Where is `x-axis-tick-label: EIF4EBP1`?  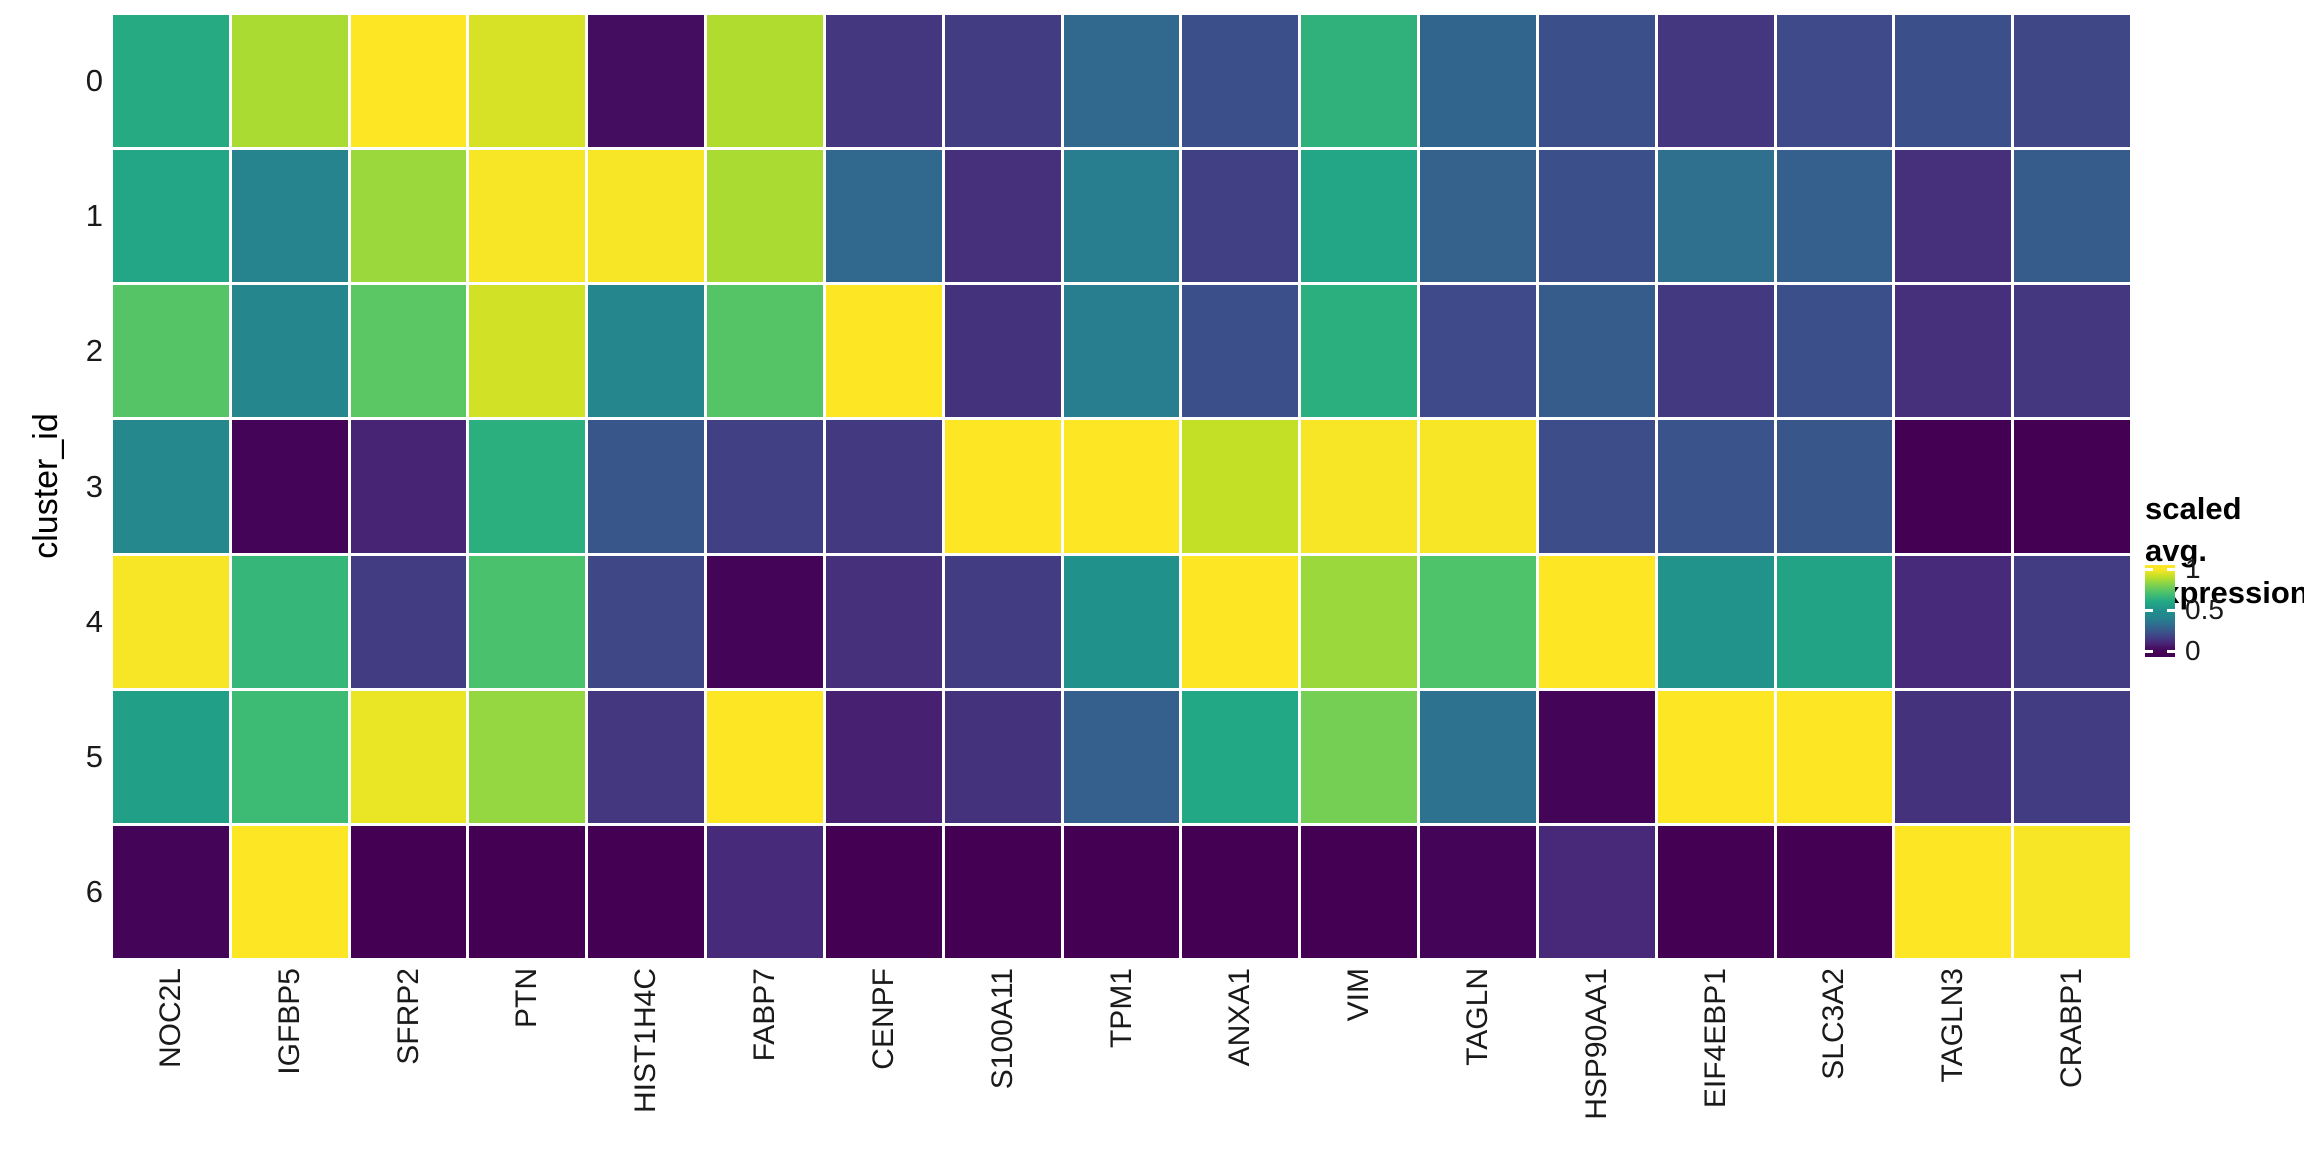
x-axis-tick-label: EIF4EBP1 is located at coordinates (1715, 1038).